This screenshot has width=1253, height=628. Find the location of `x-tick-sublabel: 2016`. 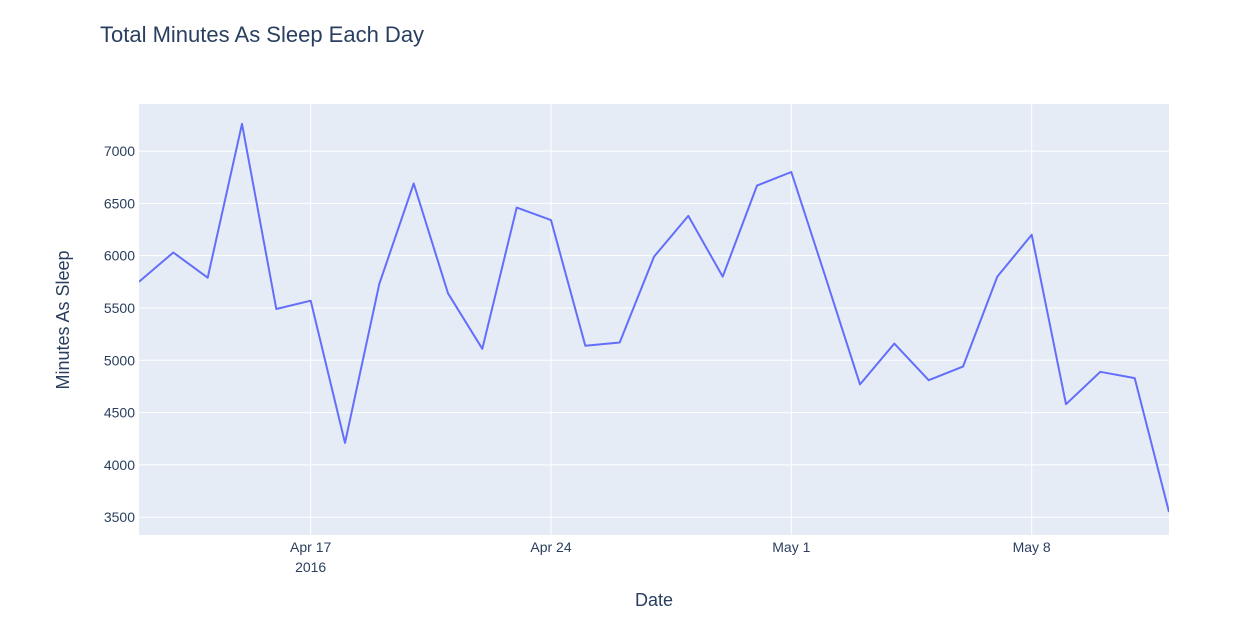

x-tick-sublabel: 2016 is located at coordinates (310, 567).